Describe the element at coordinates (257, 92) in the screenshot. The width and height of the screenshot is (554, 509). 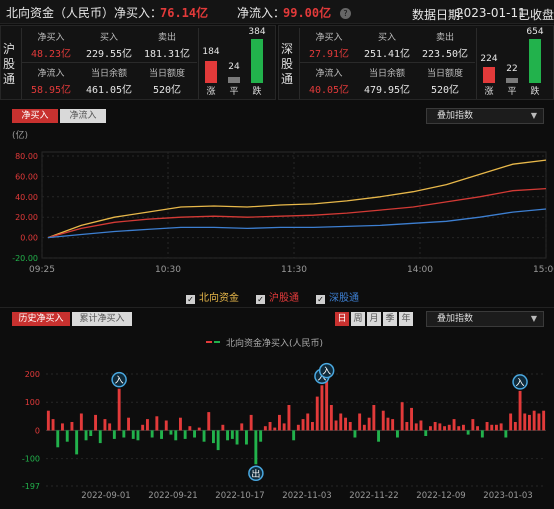
I see `sh-down-label: 跌` at that location.